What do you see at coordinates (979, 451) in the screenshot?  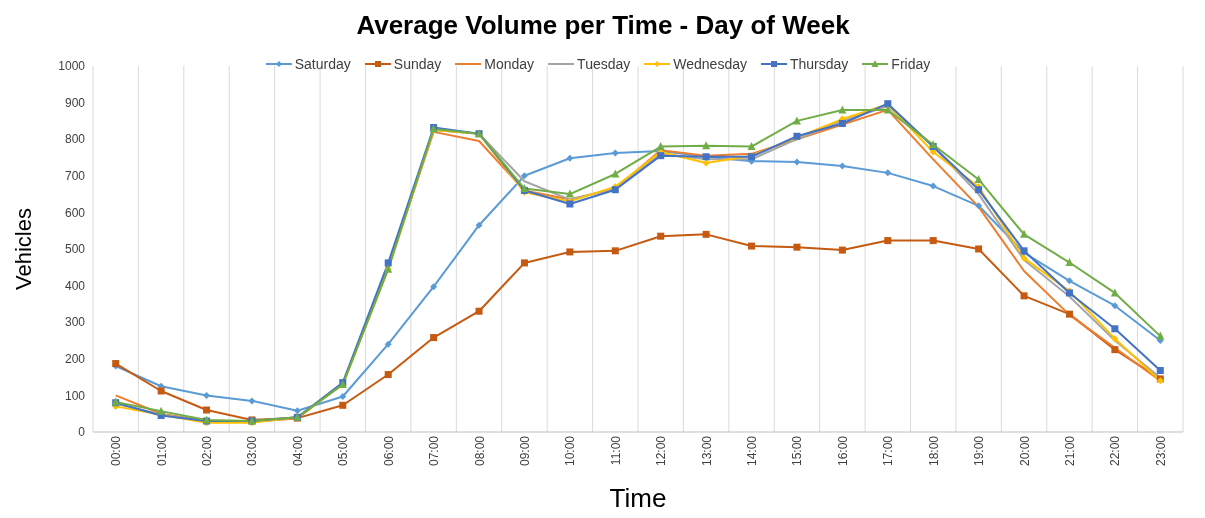 I see `x-tick-label: 19:00` at bounding box center [979, 451].